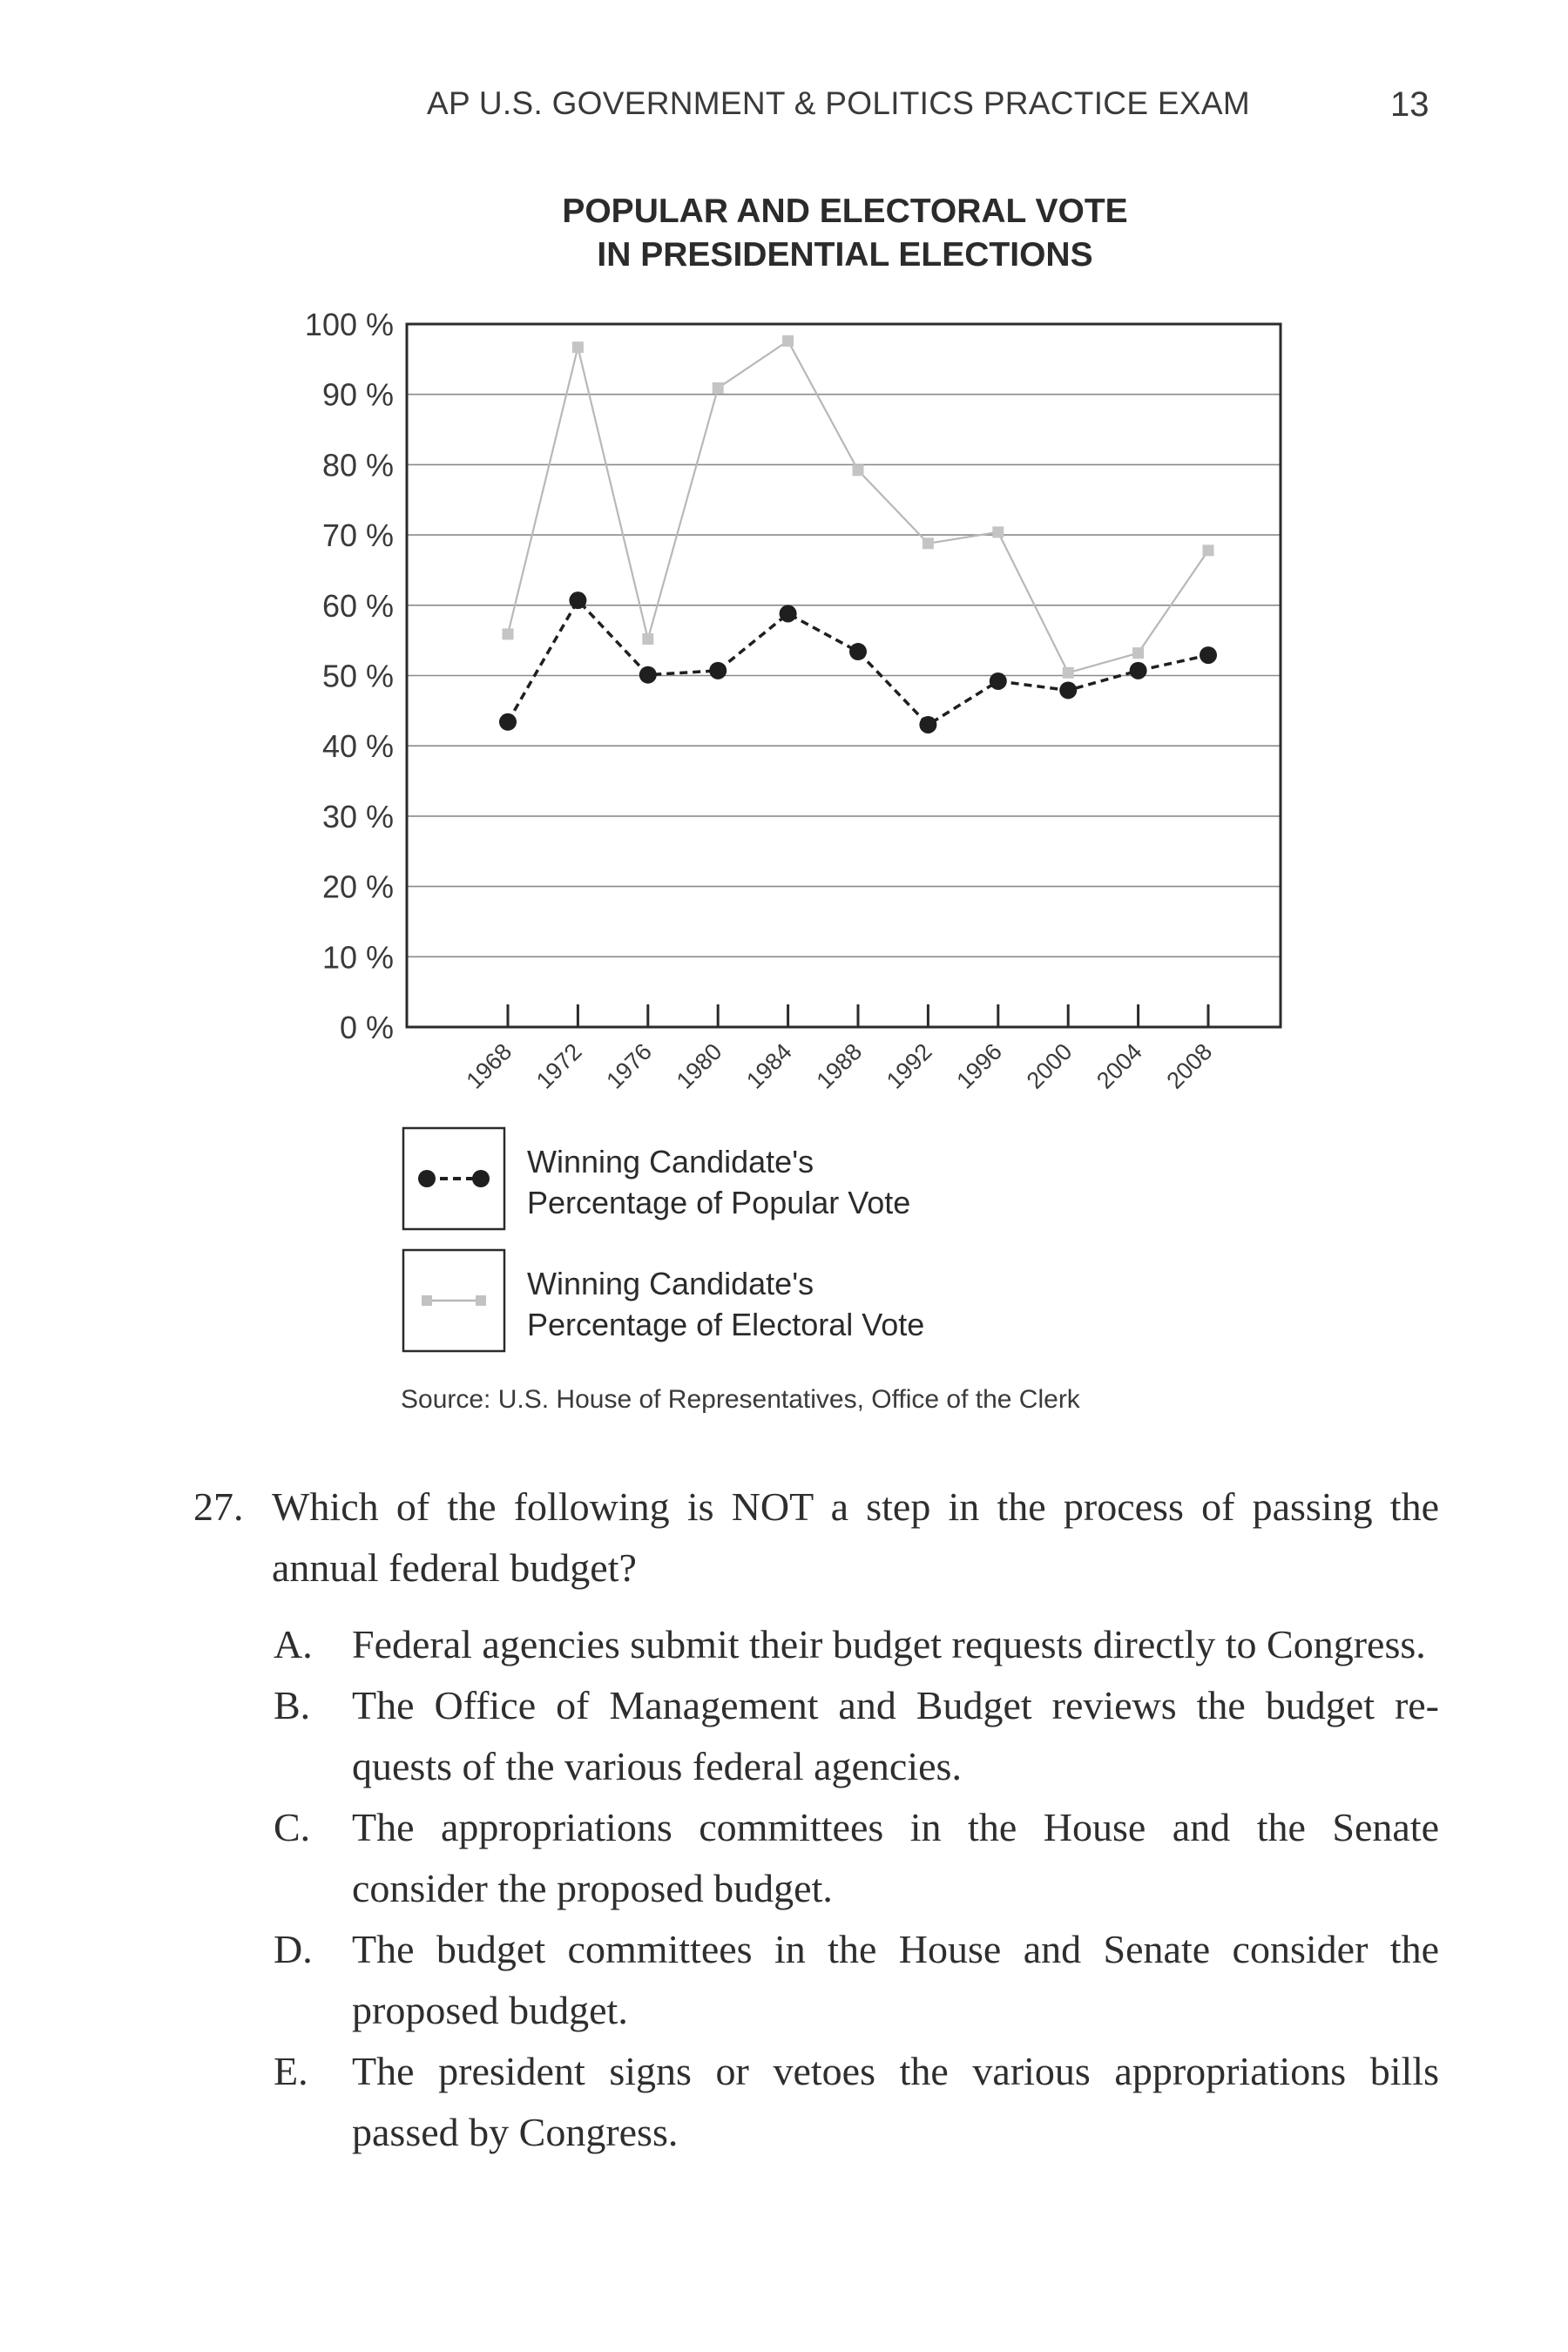 This screenshot has height=2352, width=1568. Describe the element at coordinates (292, 1827) in the screenshot. I see `option-letter: C.` at that location.